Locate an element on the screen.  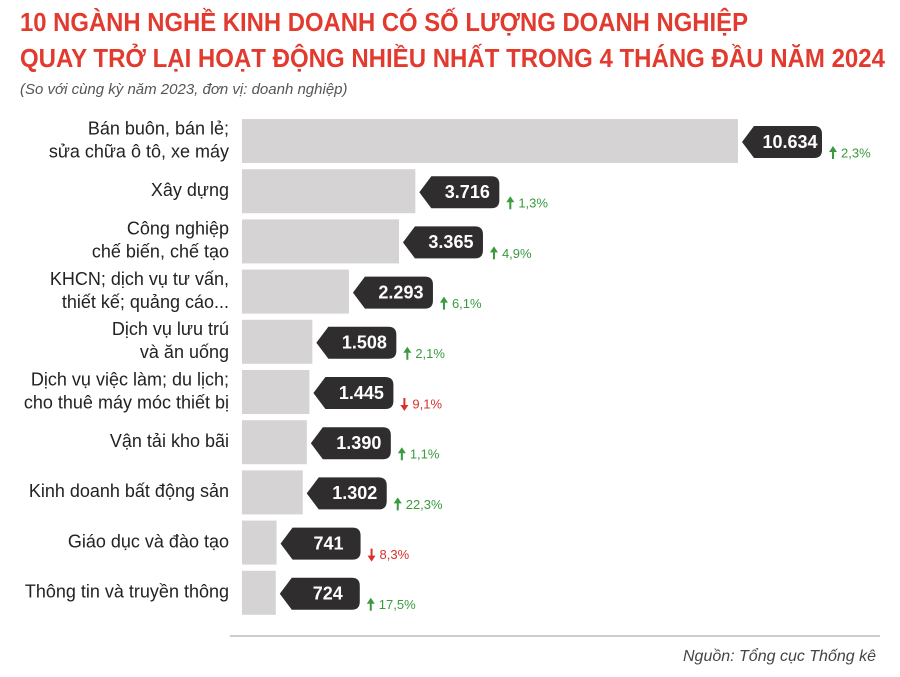
category-label: Vận tải kho bãi is located at coordinates (169, 441).